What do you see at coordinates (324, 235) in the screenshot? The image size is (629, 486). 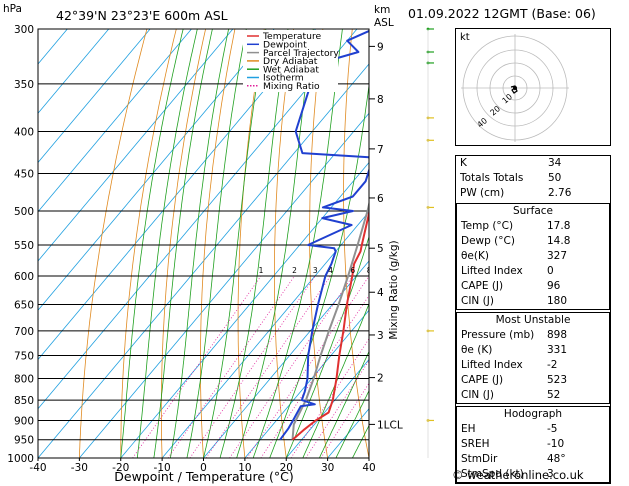 I see `dewpoint-line` at bounding box center [324, 235].